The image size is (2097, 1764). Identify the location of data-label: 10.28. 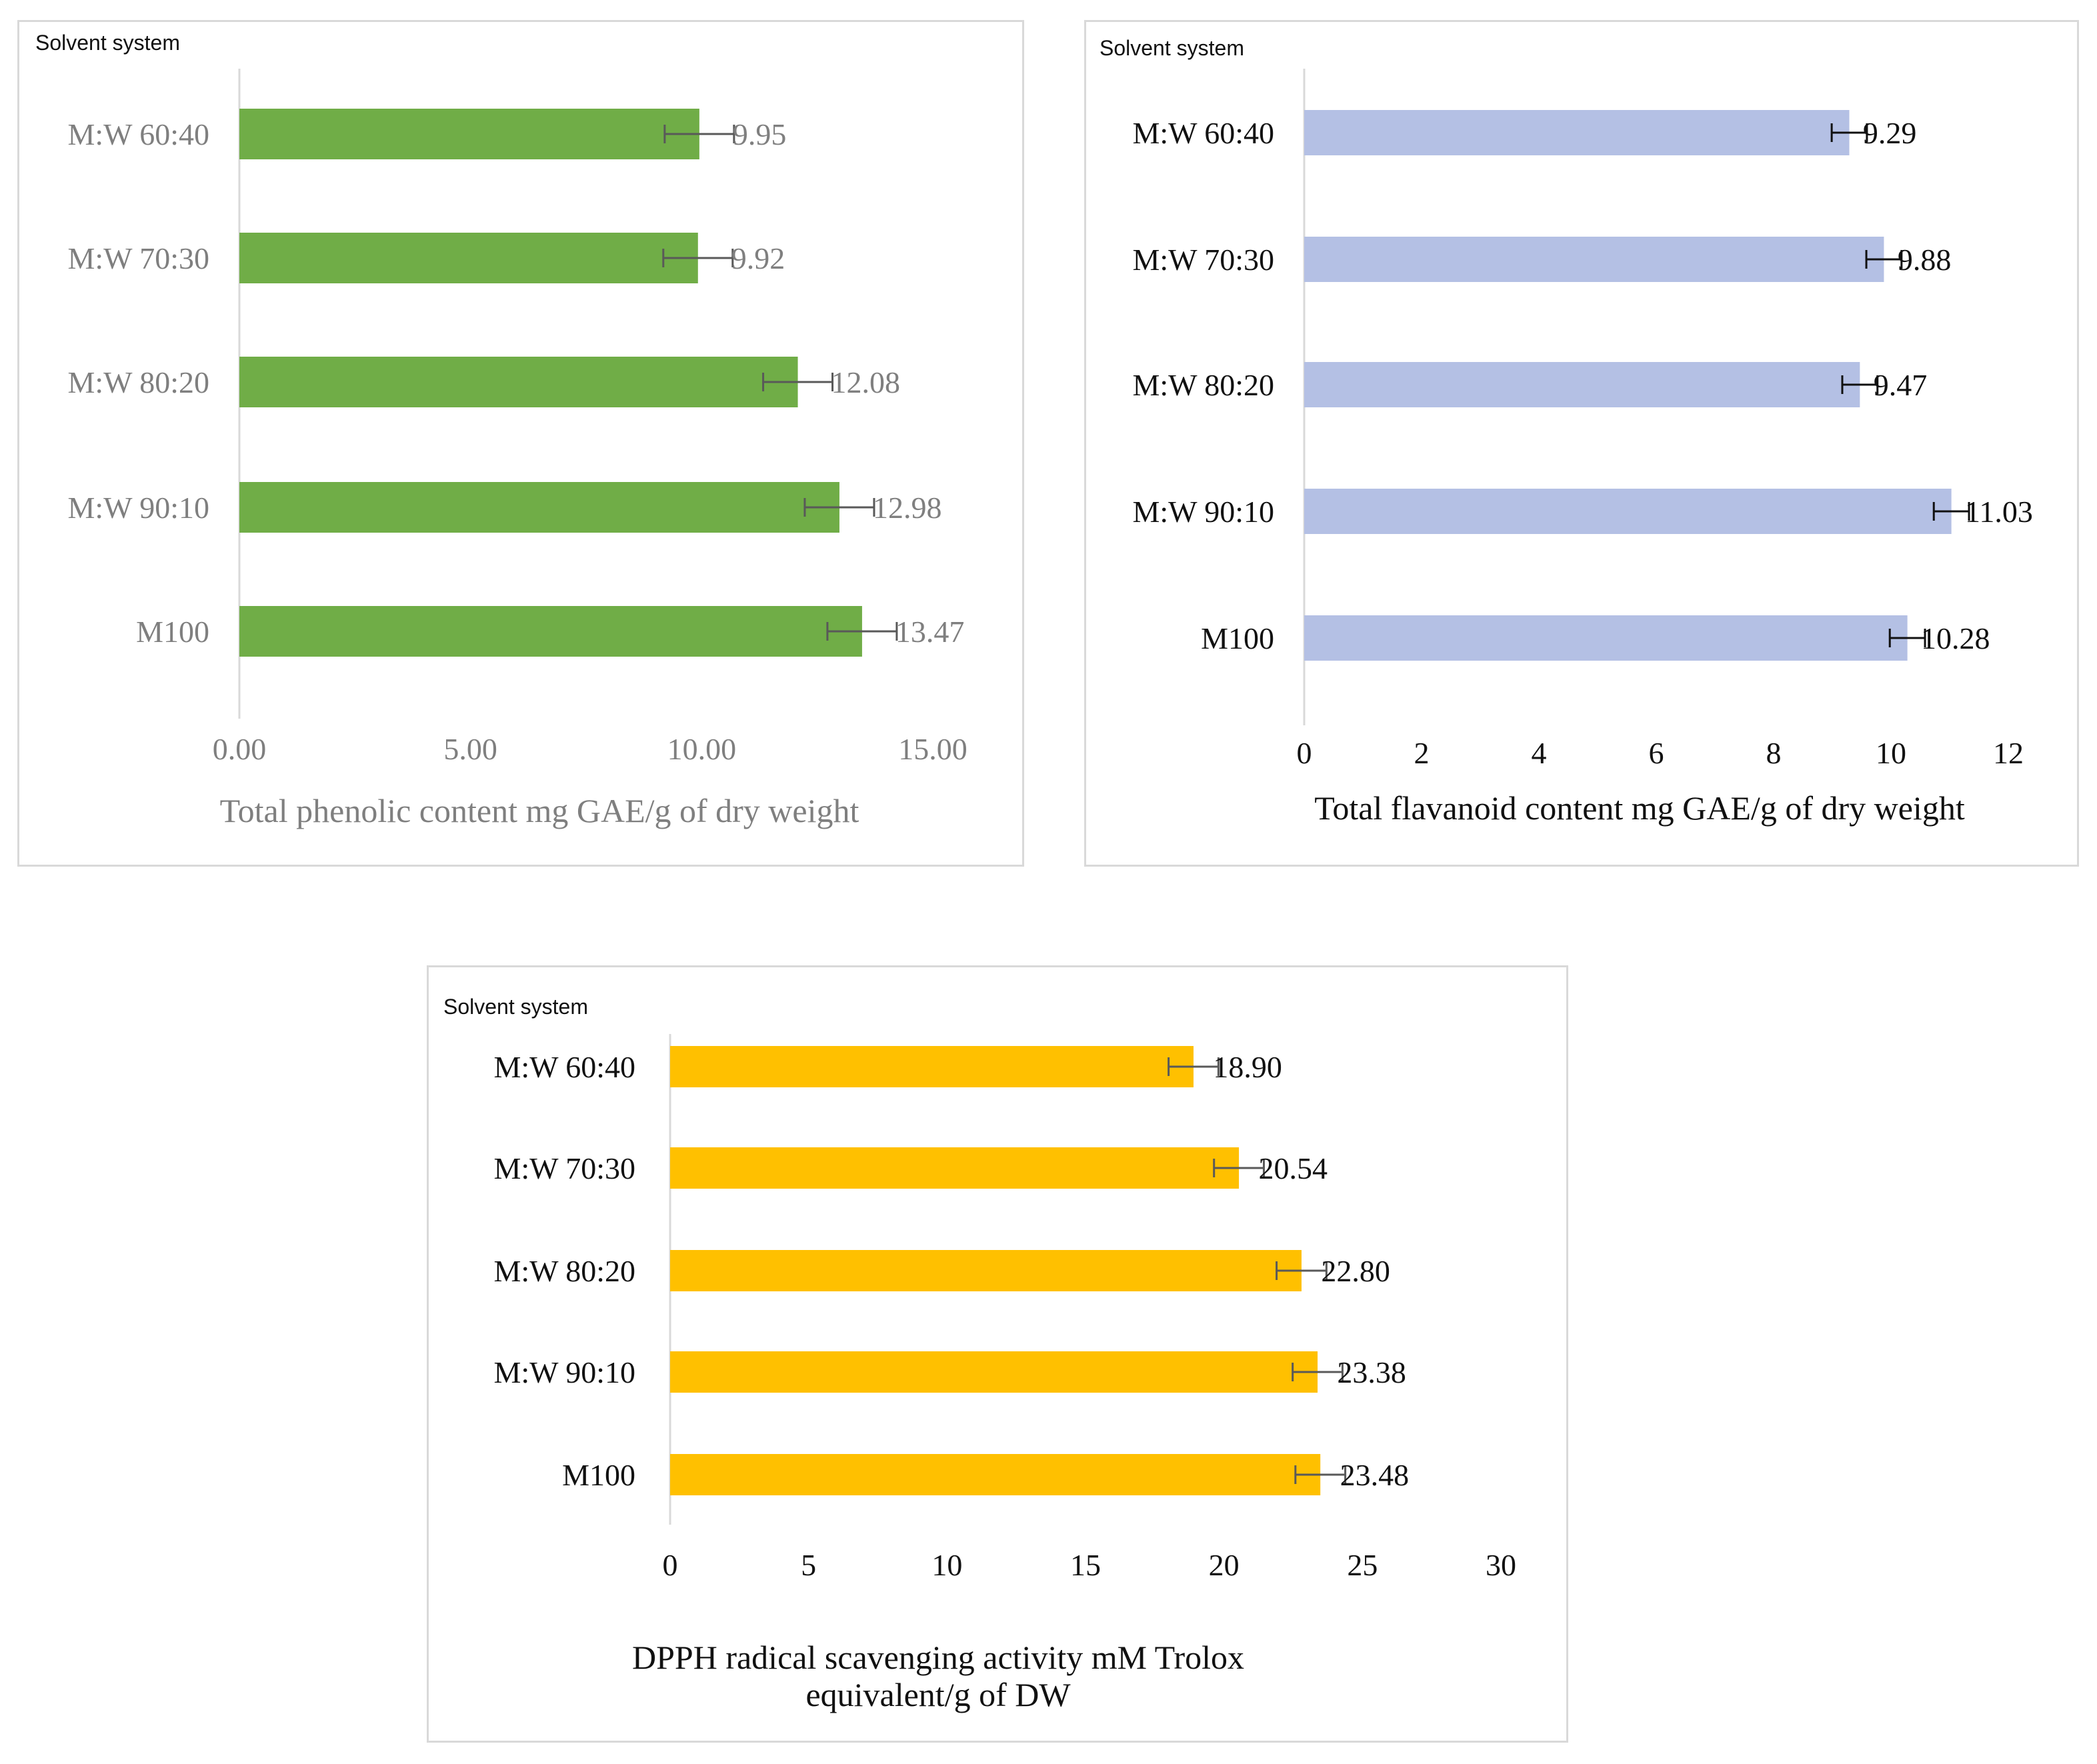
(1955, 638).